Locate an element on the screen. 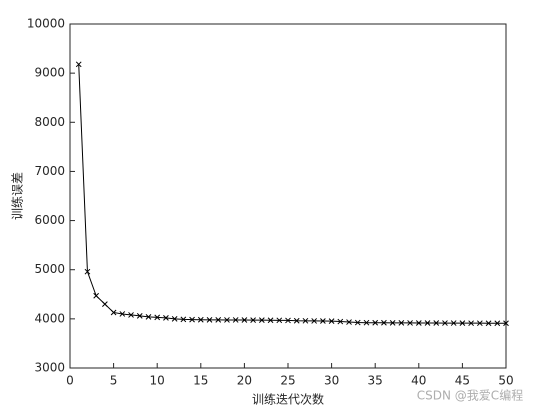 This screenshot has width=559, height=414. x-tick-label: 15 is located at coordinates (200, 381).